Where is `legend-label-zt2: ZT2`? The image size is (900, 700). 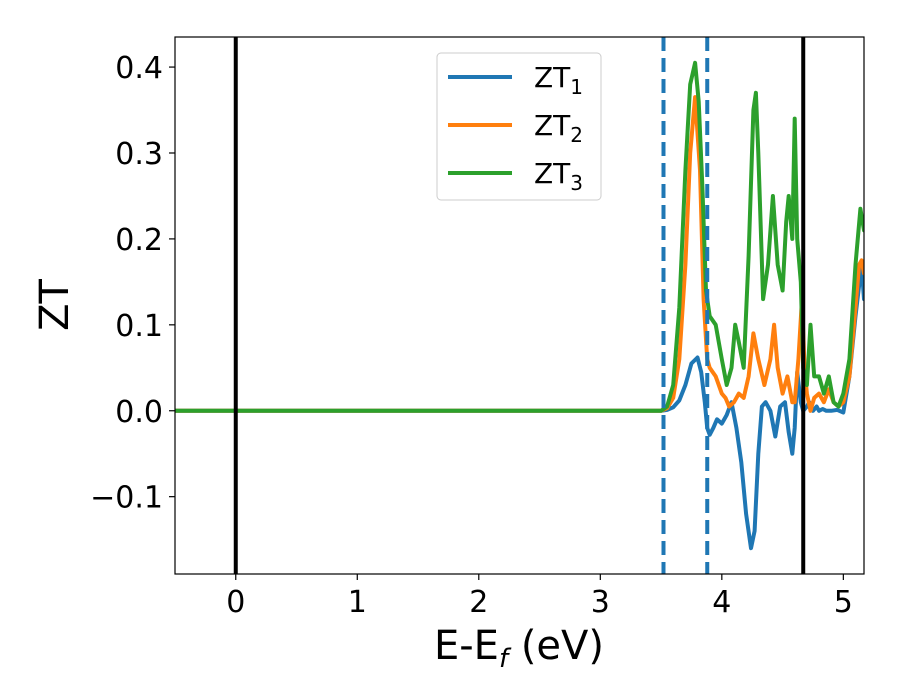 legend-label-zt2: ZT2 is located at coordinates (558, 128).